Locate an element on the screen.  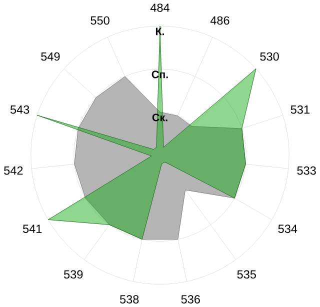
spoke-label: 530 is located at coordinates (269, 56).